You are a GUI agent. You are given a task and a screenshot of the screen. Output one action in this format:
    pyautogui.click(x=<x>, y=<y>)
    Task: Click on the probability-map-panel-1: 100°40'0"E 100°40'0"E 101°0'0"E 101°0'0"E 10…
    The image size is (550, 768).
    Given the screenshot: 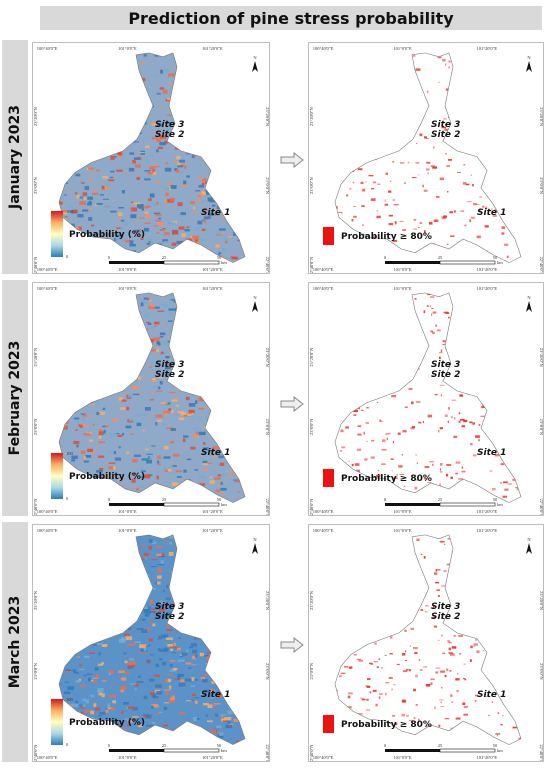 What is the action you would take?
    pyautogui.click(x=151, y=158)
    